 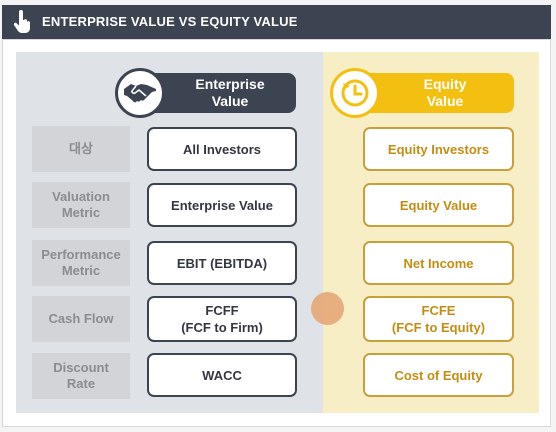 I want to click on row-label-valuation-metric: Valuation Metric, so click(x=81, y=205).